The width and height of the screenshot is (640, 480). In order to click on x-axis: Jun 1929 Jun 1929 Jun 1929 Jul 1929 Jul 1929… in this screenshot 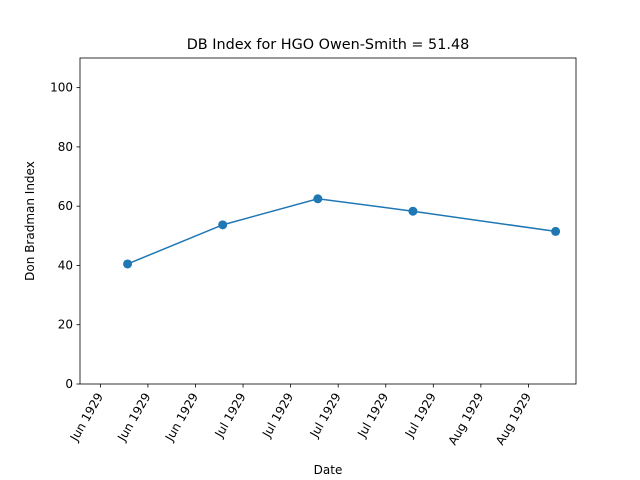, I will do `click(300, 416)`.